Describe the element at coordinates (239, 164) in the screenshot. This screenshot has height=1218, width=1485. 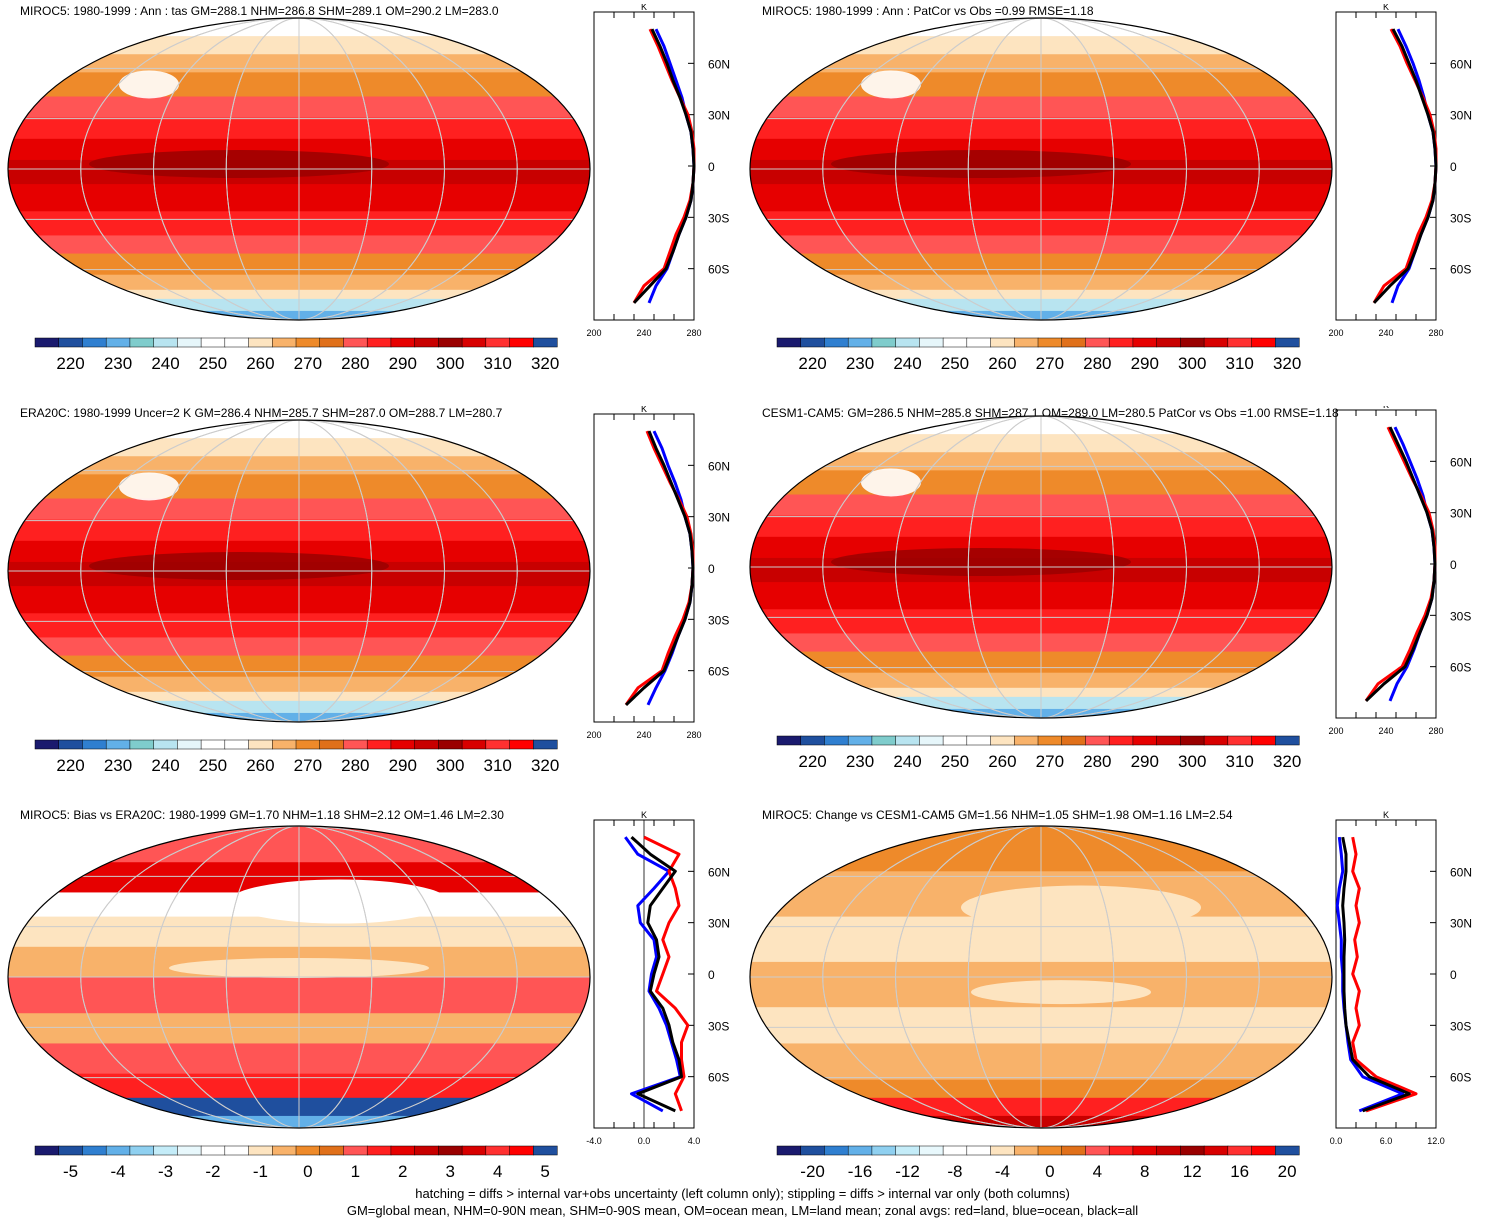
I see `warm-pool` at that location.